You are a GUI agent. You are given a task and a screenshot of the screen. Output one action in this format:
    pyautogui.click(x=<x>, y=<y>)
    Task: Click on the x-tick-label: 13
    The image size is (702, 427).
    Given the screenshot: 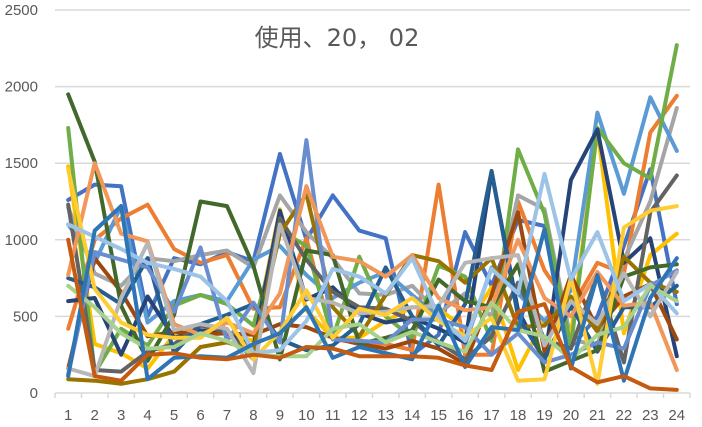 What is the action you would take?
    pyautogui.click(x=385, y=415)
    